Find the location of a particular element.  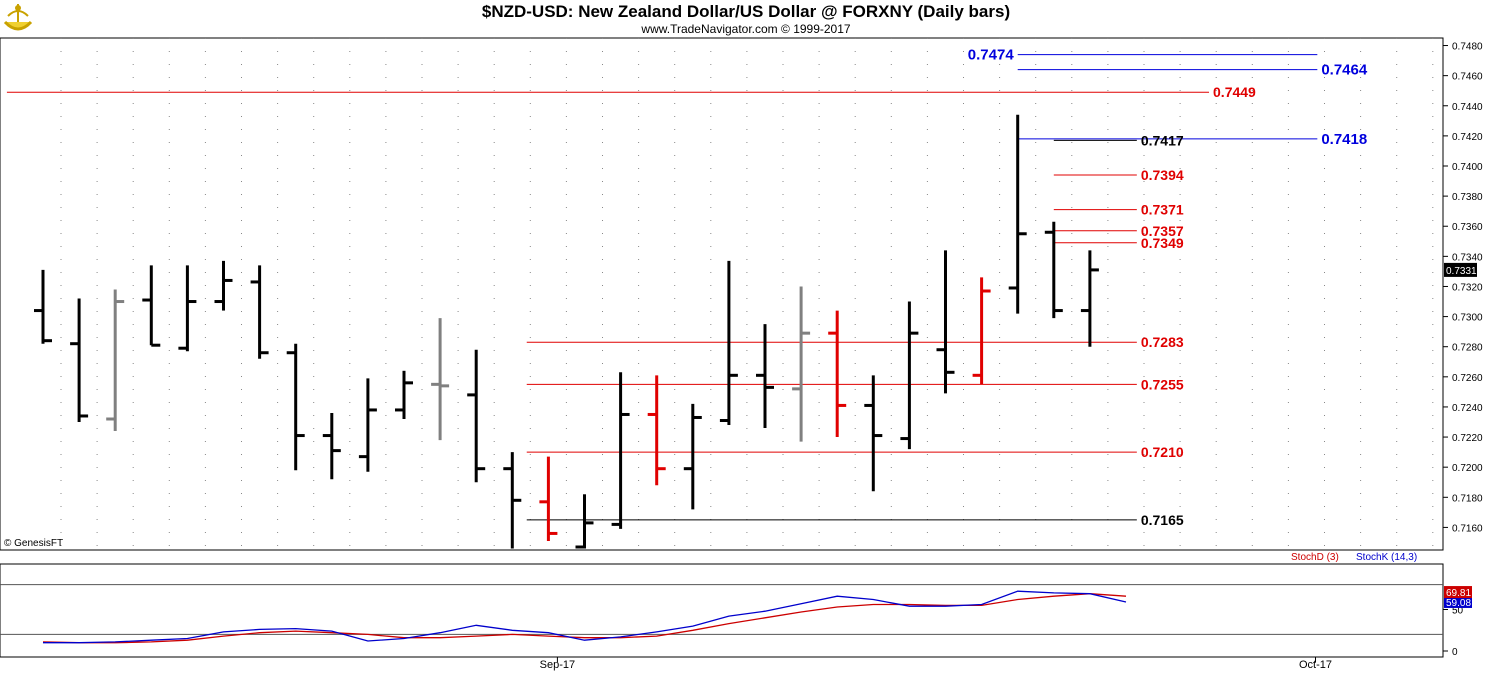

level-label: 0.7283 is located at coordinates (1162, 342).